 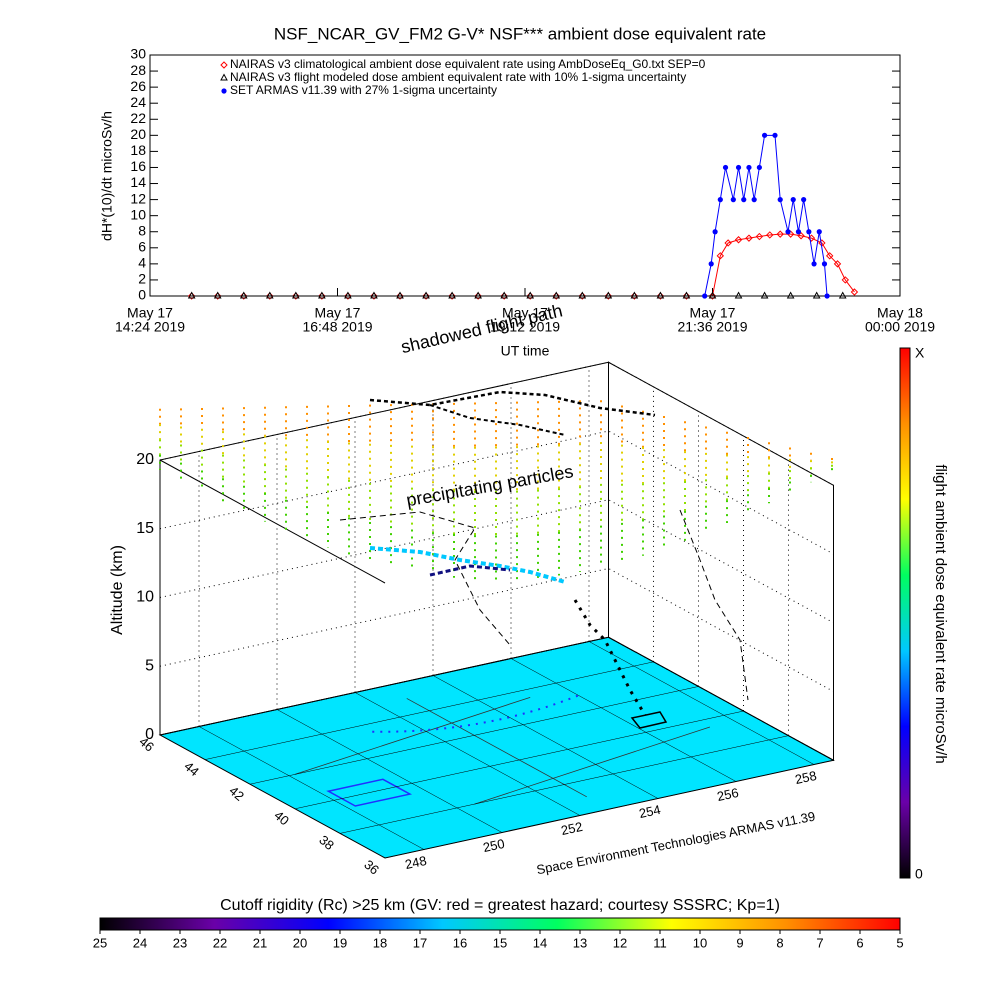 I want to click on grid-line, so click(x=496, y=561).